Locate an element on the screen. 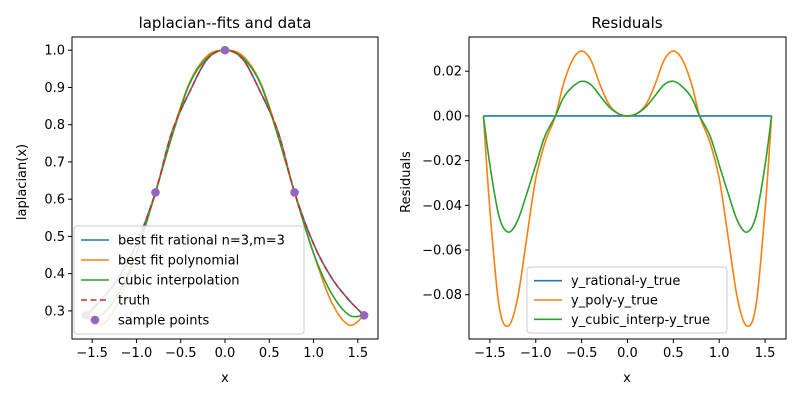 Image resolution: width=800 pixels, height=400 pixels. fits-x-tick-label: 1.0 is located at coordinates (313, 353).